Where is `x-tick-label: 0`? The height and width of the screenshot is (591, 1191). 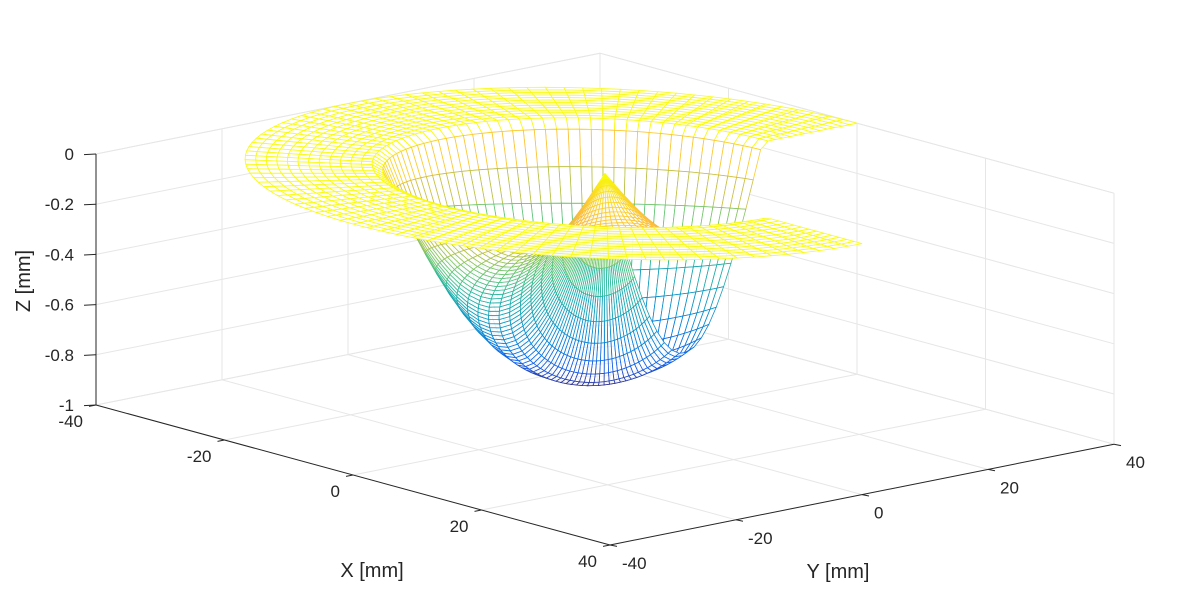
x-tick-label: 0 is located at coordinates (335, 491).